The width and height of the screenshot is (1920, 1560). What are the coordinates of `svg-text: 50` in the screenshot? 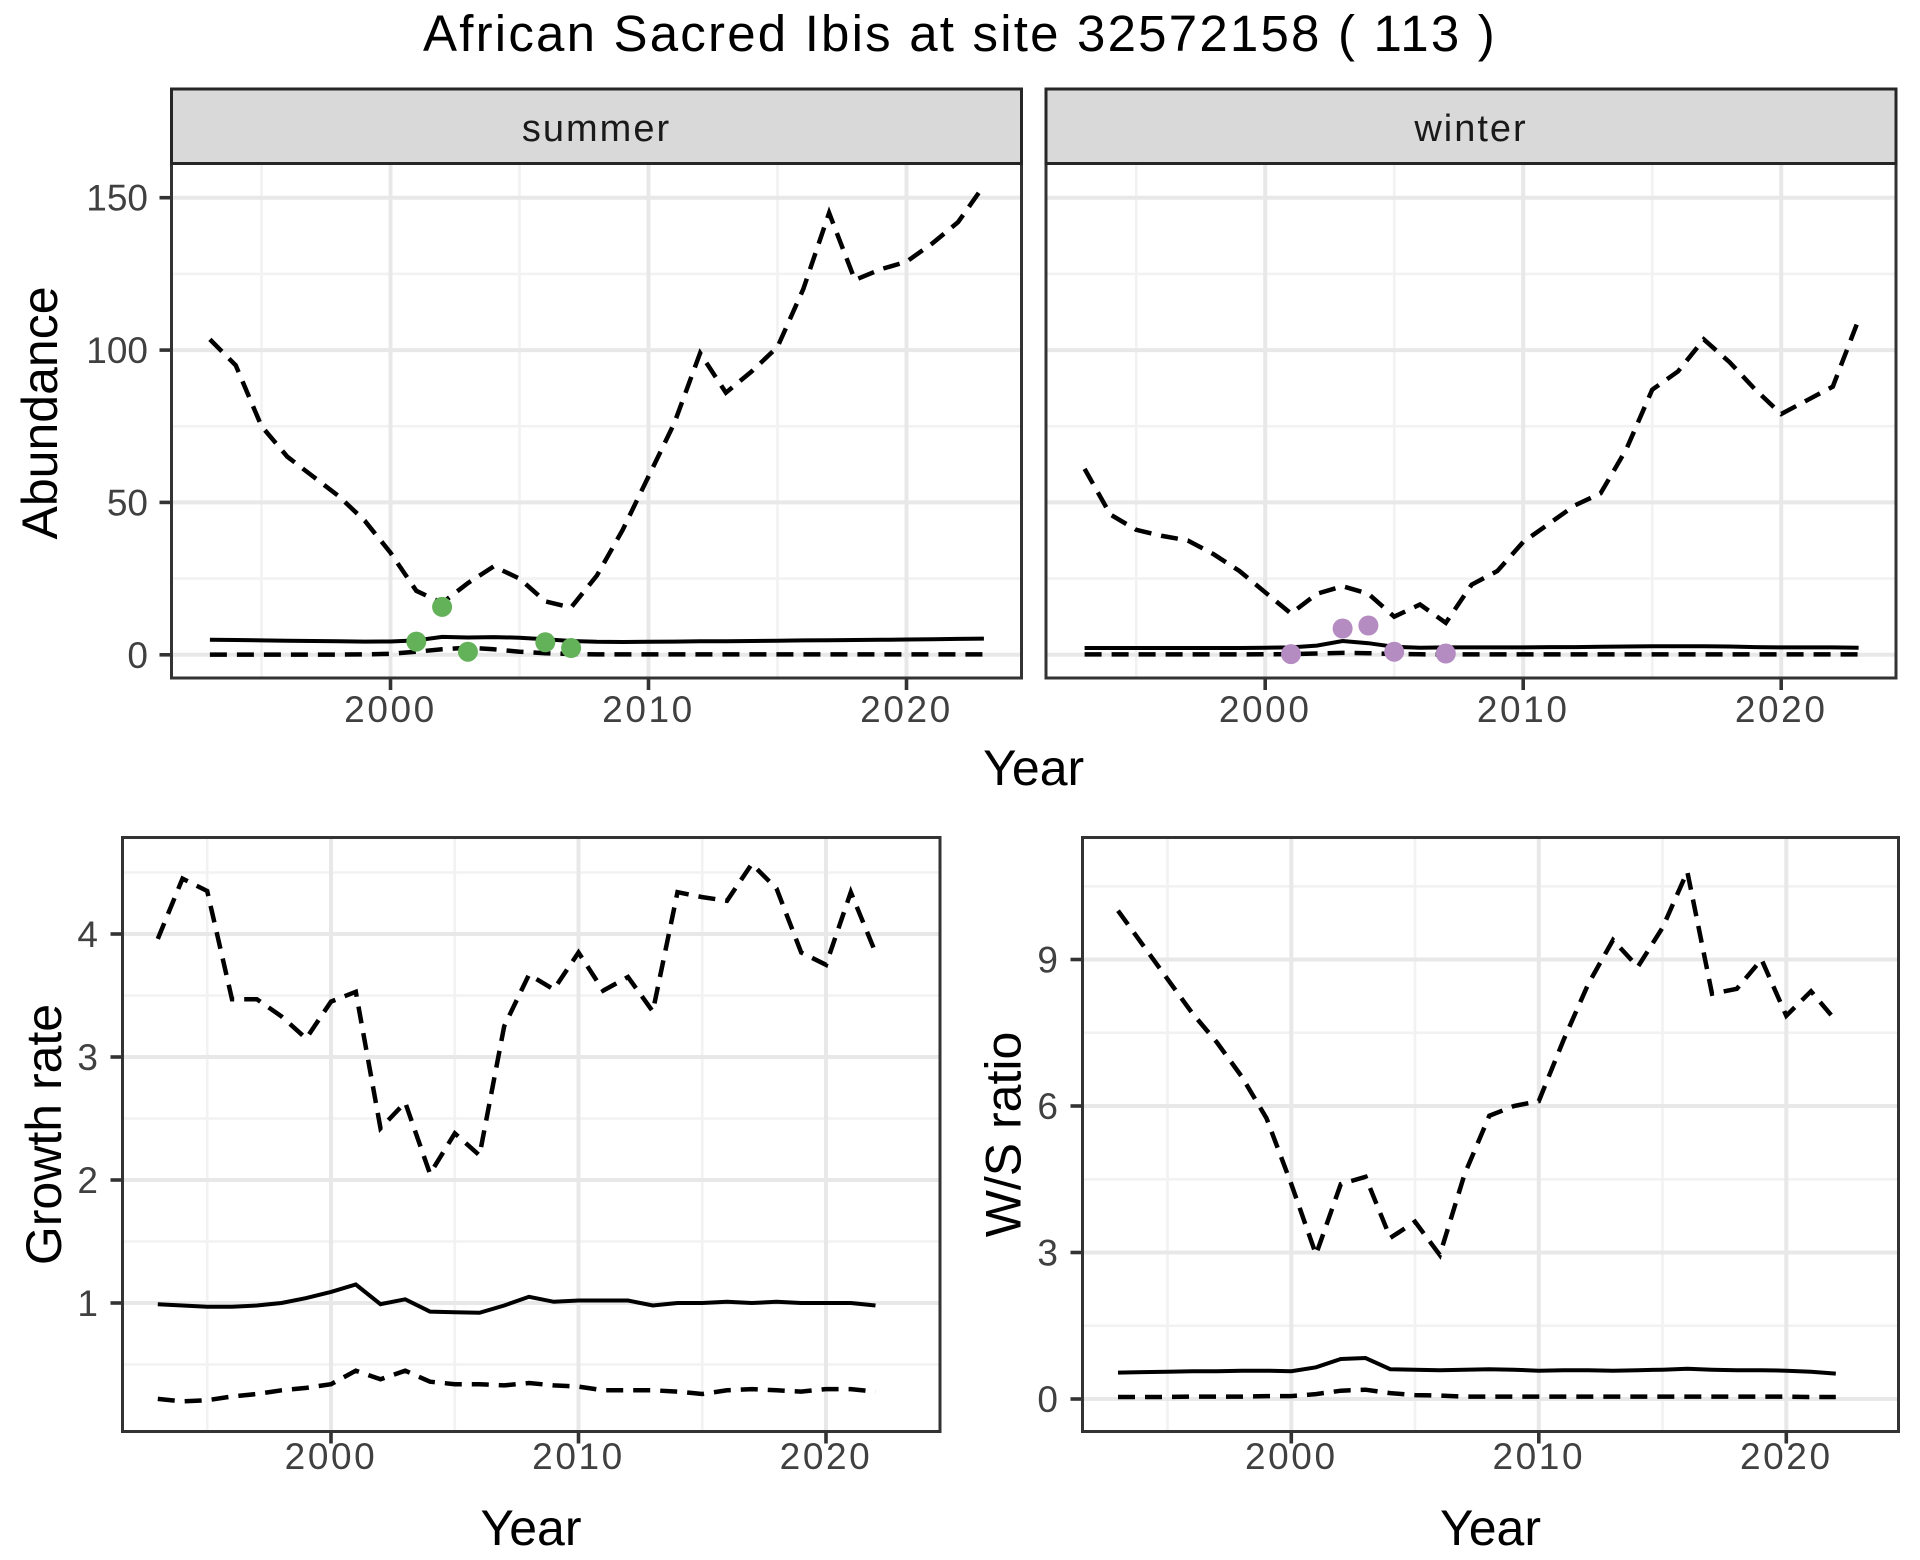 It's located at (127, 502).